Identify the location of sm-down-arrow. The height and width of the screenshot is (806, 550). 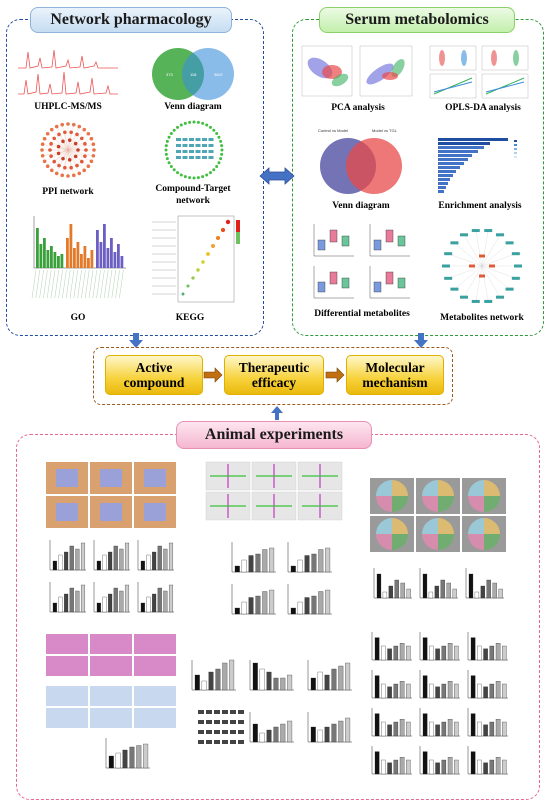
(421, 340).